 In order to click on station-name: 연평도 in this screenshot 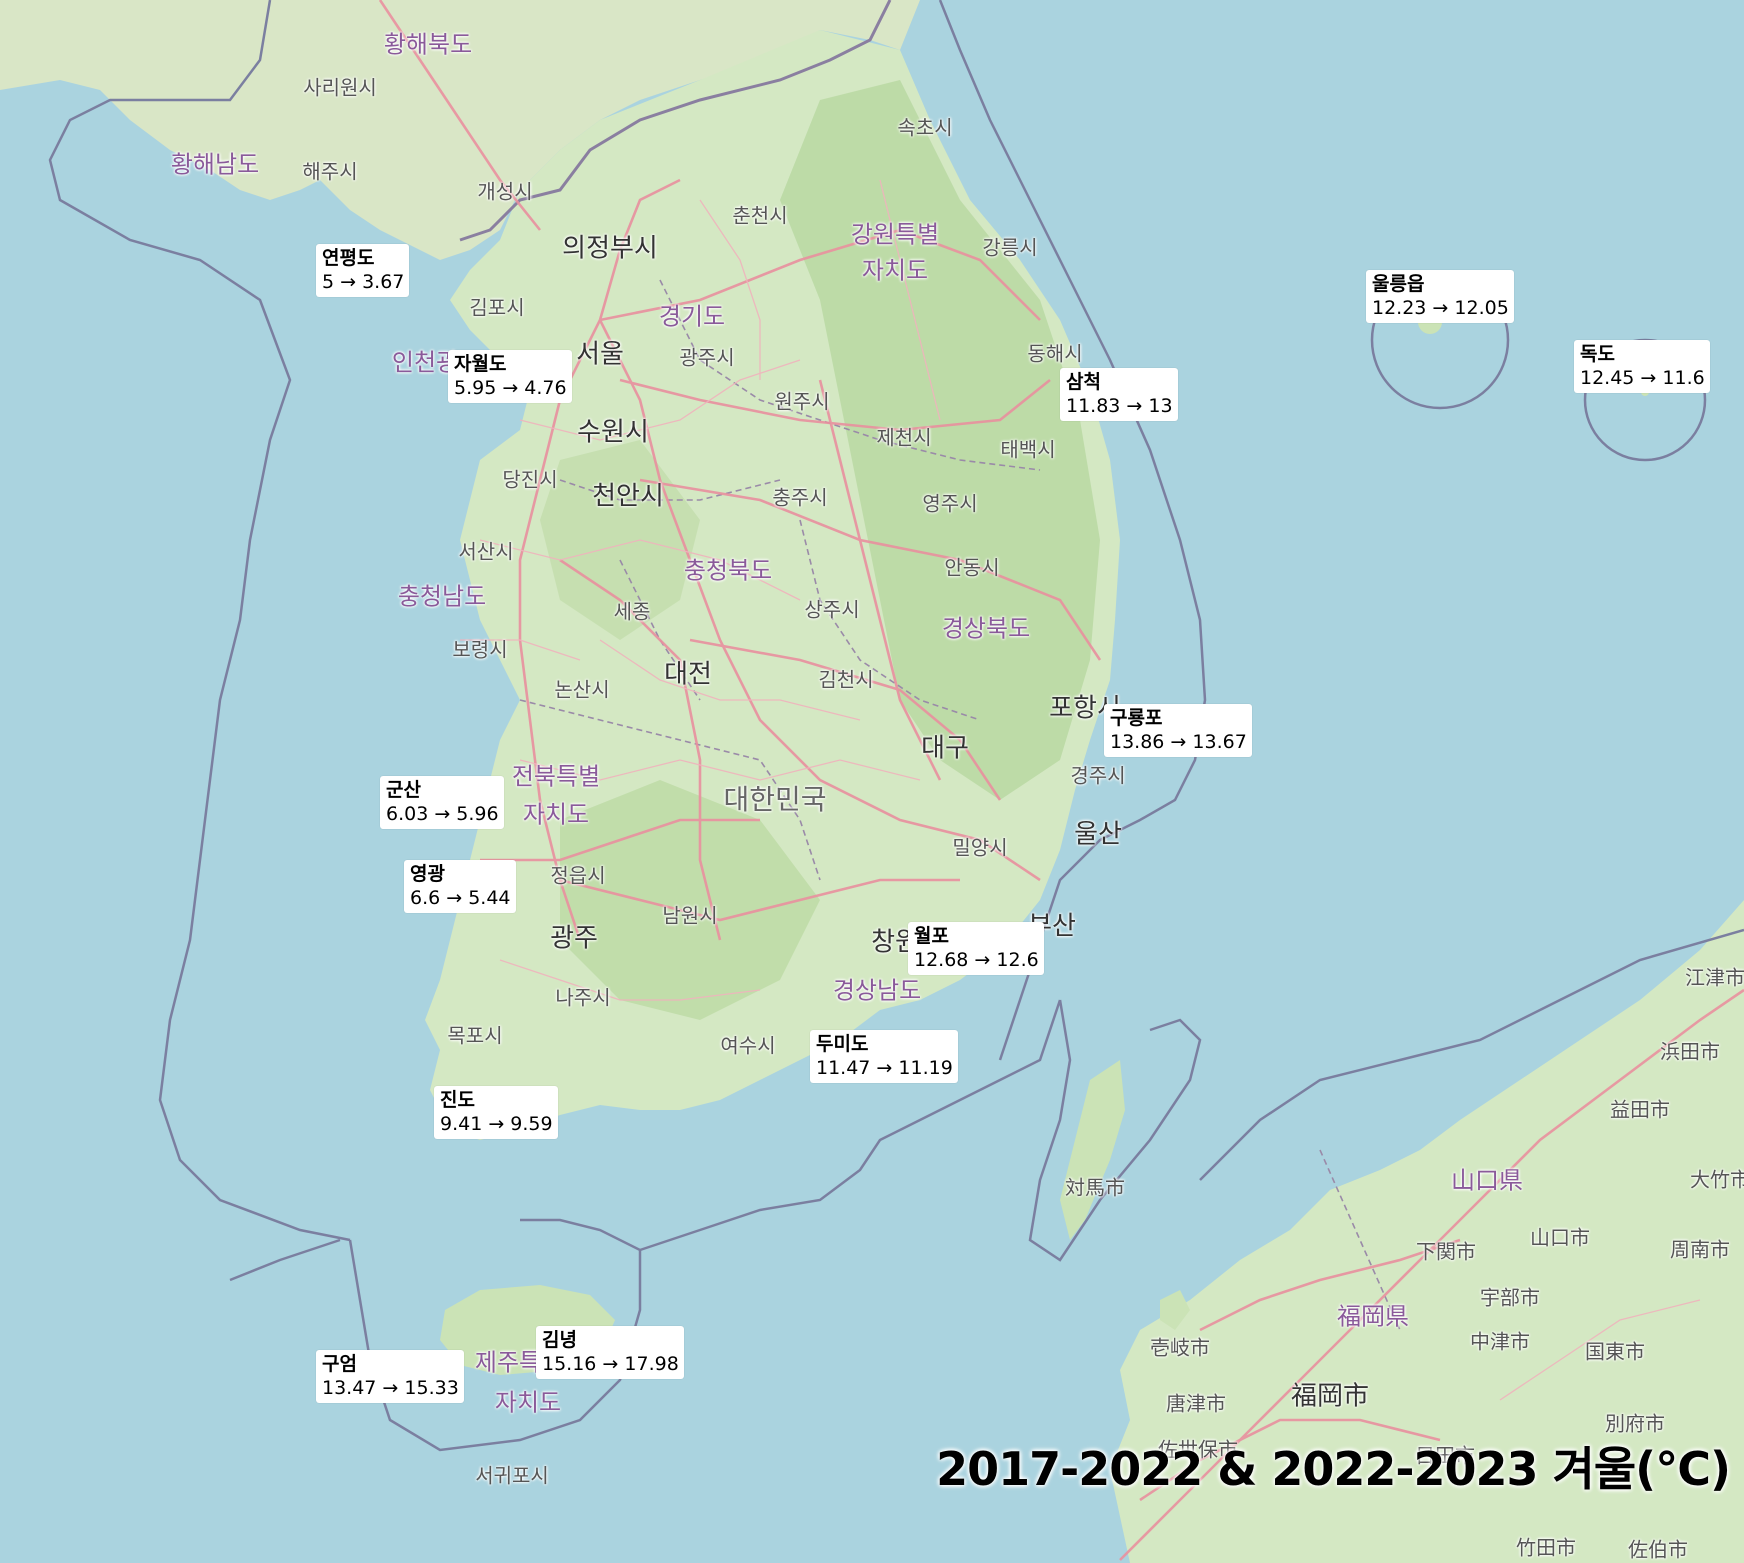, I will do `click(348, 258)`.